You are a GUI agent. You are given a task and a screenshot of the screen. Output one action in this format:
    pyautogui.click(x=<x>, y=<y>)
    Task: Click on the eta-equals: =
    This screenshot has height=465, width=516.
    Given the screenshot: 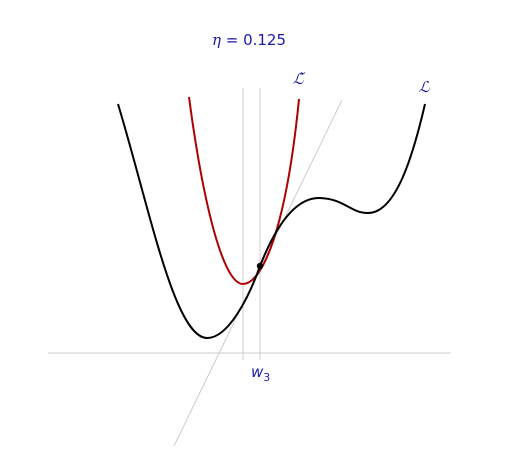 What is the action you would take?
    pyautogui.click(x=232, y=40)
    